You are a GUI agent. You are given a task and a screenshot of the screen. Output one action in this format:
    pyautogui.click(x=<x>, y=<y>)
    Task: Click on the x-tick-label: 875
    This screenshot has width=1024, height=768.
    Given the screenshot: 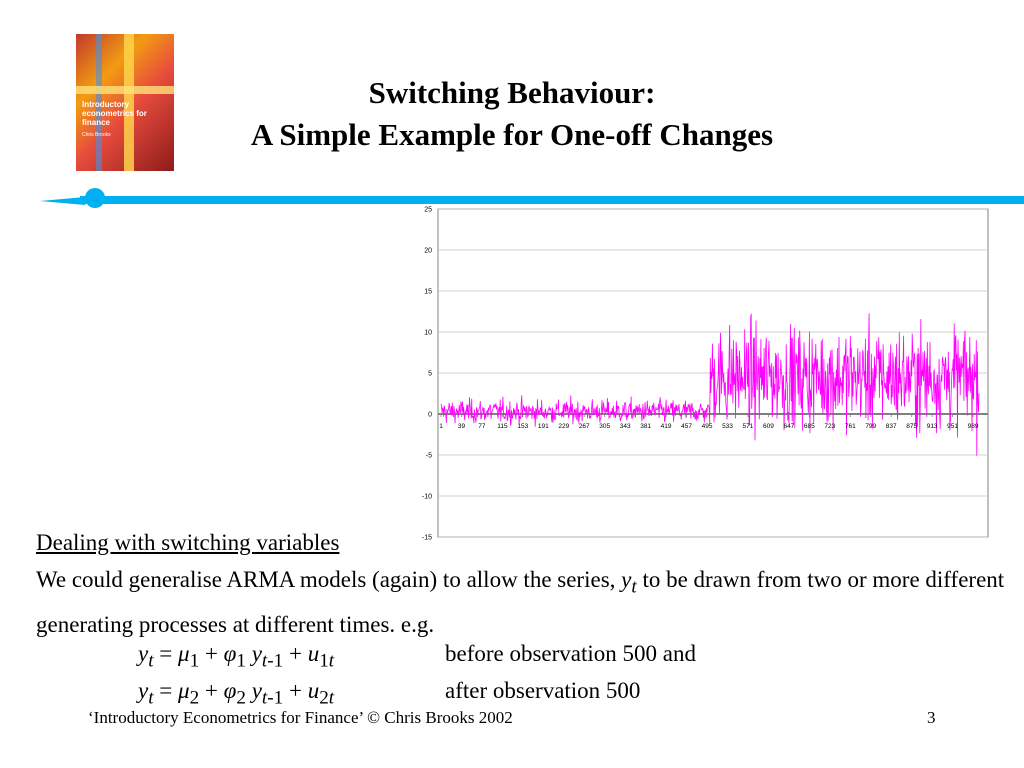 What is the action you would take?
    pyautogui.click(x=911, y=426)
    